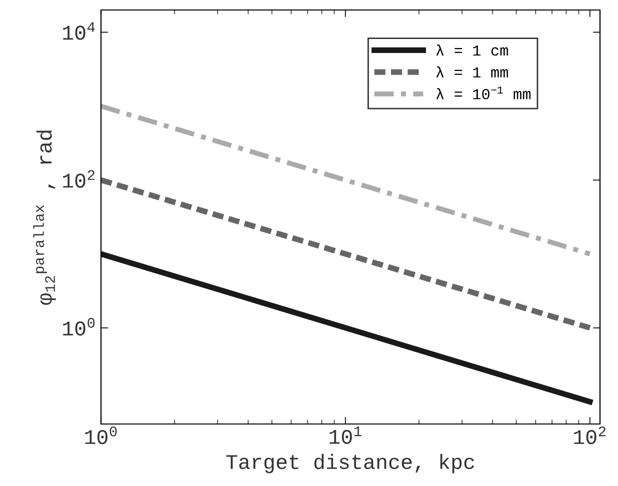 The height and width of the screenshot is (486, 618). What do you see at coordinates (78, 179) in the screenshot?
I see `y-tick-label: 10$^{2}$` at bounding box center [78, 179].